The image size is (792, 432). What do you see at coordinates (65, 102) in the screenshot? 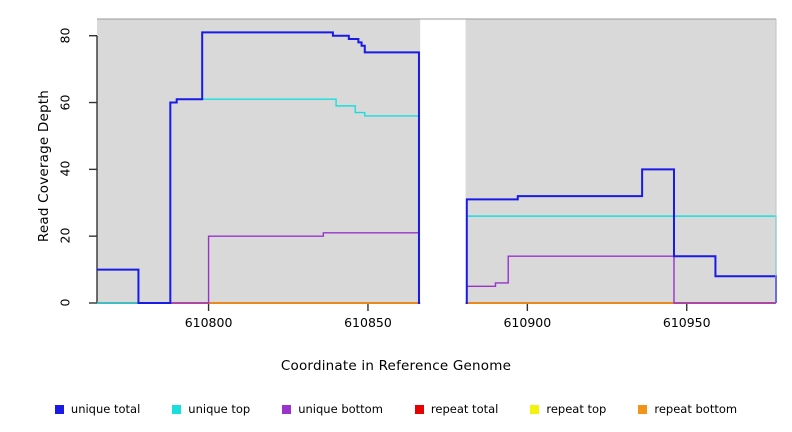
I see `y-tick-label: 60` at bounding box center [65, 102].